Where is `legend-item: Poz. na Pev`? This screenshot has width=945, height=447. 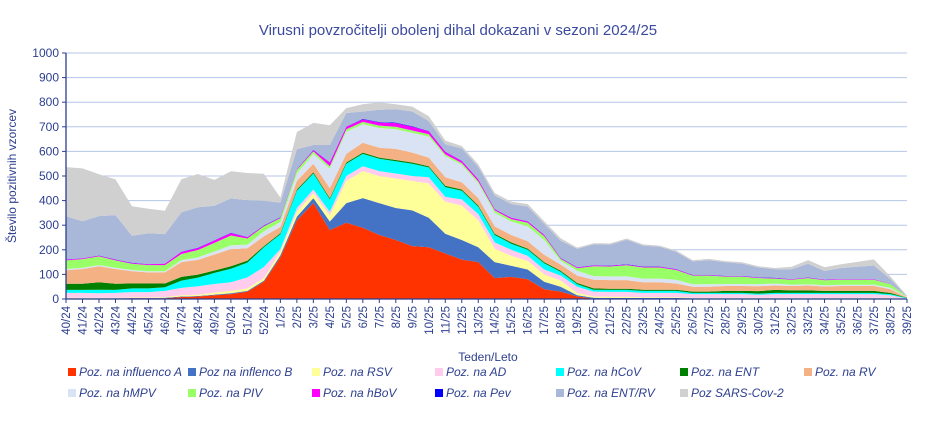
legend-item: Poz. na Pev is located at coordinates (473, 393).